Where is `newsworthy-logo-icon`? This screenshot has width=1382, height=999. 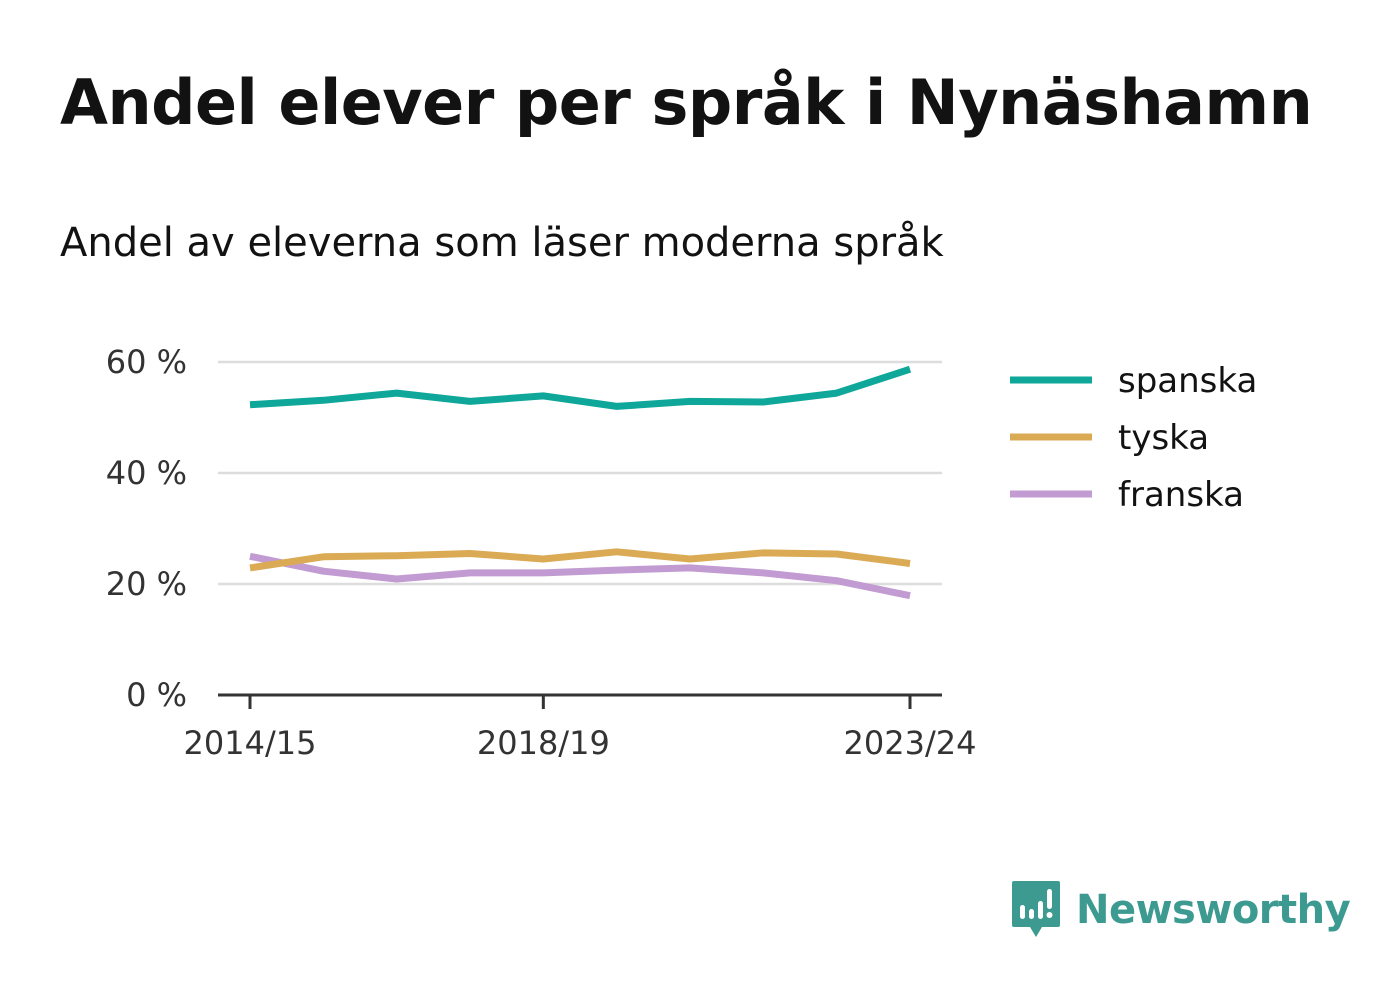
newsworthy-logo-icon is located at coordinates (1036, 909).